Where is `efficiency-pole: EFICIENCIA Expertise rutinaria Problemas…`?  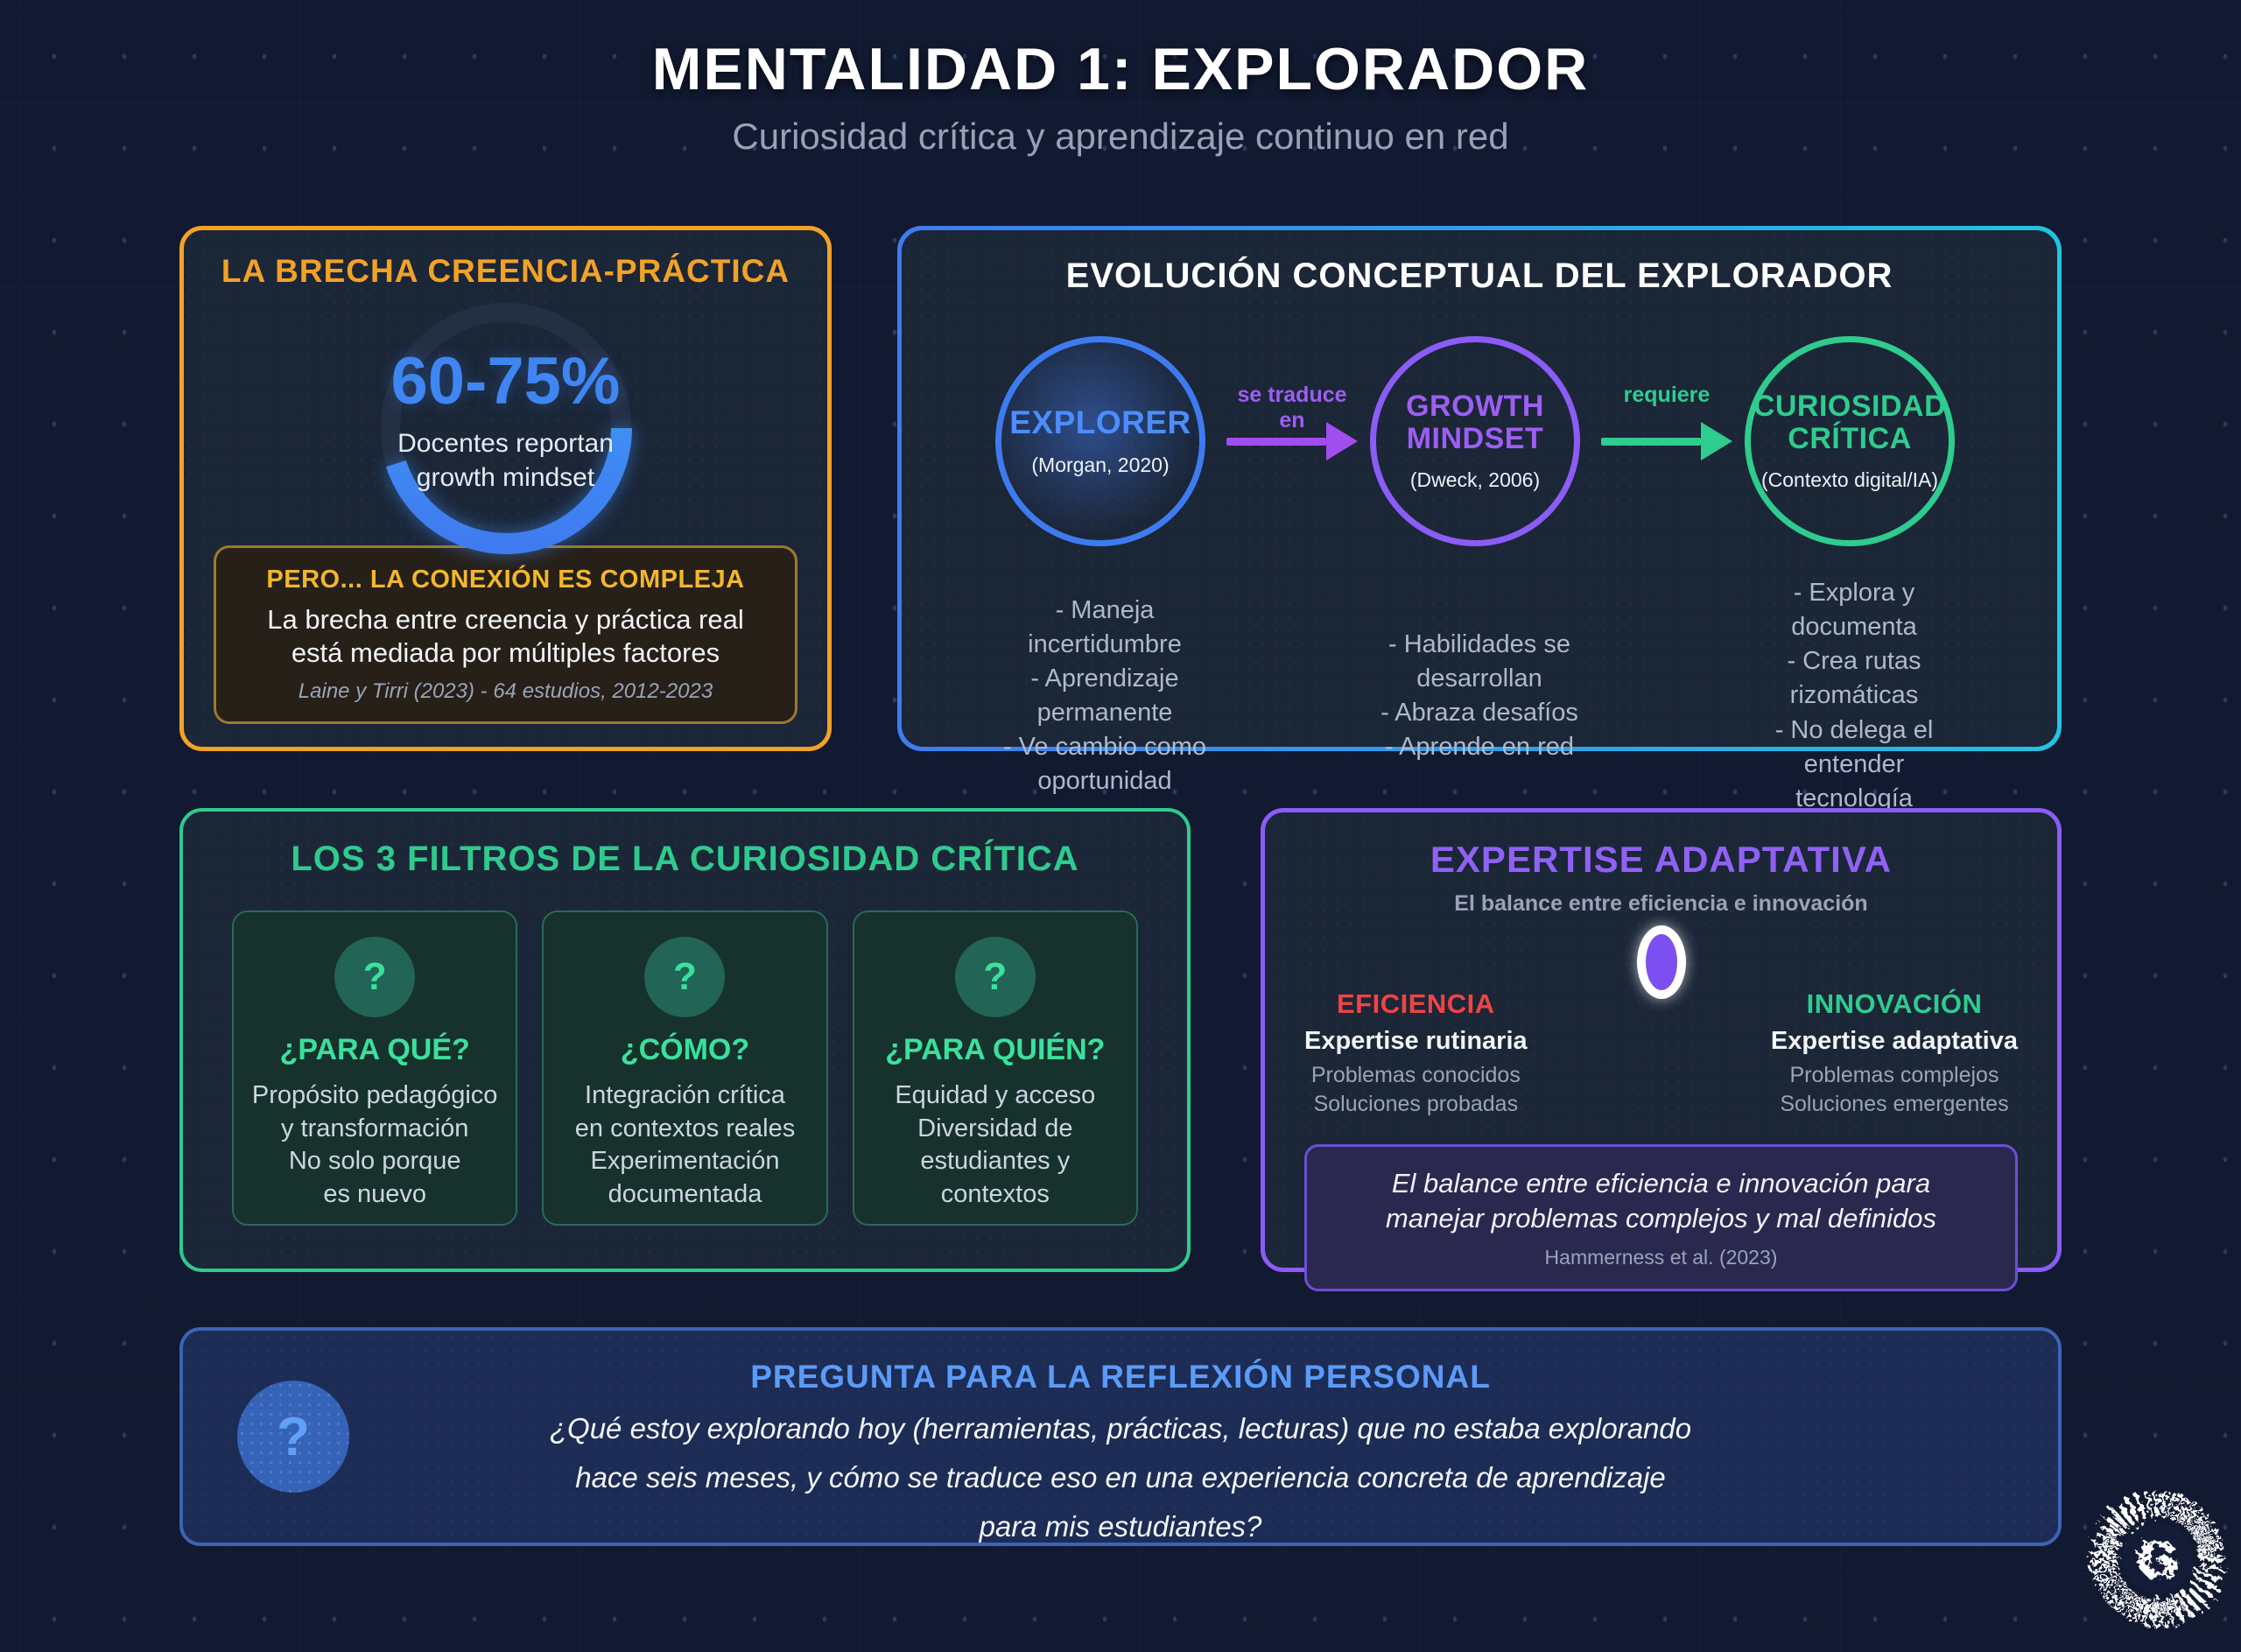 efficiency-pole: EFICIENCIA Expertise rutinaria Problemas… is located at coordinates (1416, 1053).